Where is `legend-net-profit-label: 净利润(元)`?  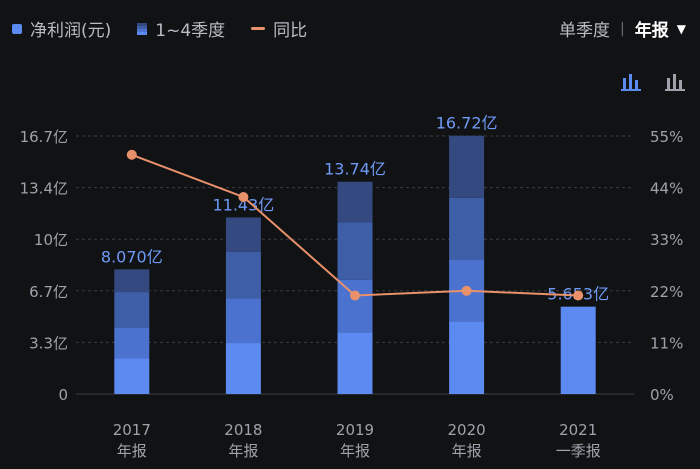 legend-net-profit-label: 净利润(元) is located at coordinates (71, 31).